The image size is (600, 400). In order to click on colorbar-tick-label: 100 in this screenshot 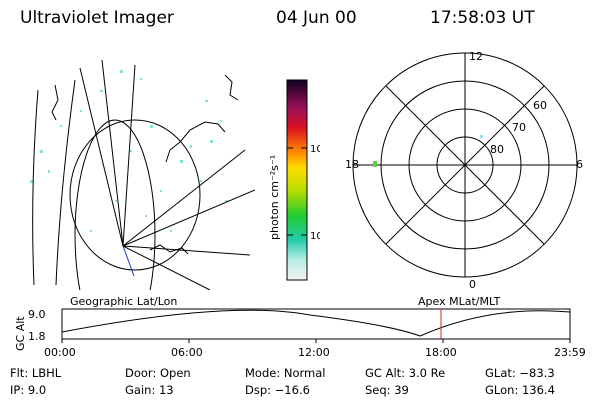, I will do `click(315, 149)`.